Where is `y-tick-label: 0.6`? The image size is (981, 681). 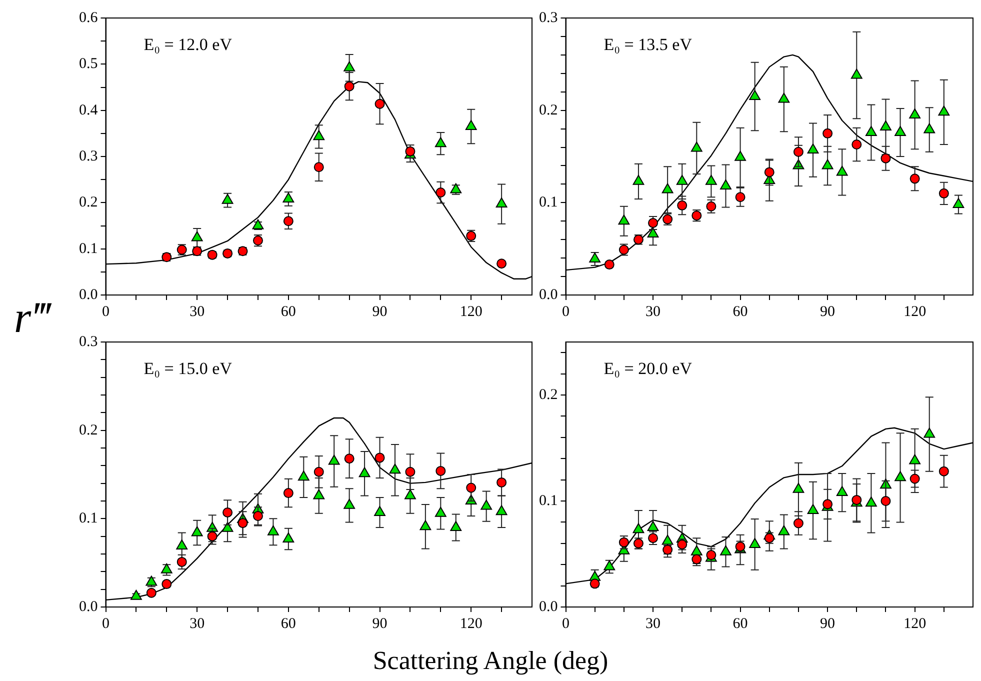 y-tick-label: 0.6 is located at coordinates (88, 18).